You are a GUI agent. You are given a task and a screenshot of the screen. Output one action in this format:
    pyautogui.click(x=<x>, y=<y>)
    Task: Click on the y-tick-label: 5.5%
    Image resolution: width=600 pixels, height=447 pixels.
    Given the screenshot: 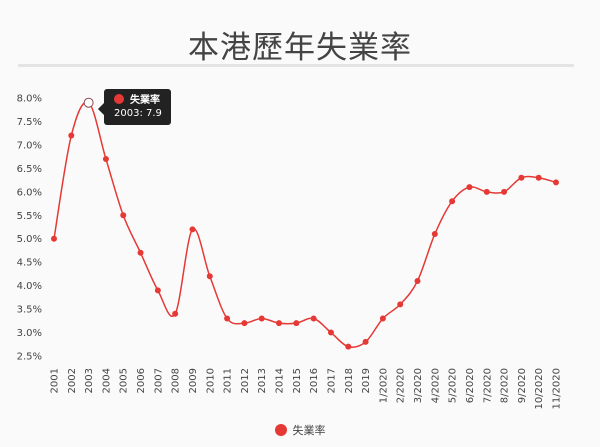 What is the action you would take?
    pyautogui.click(x=29, y=216)
    